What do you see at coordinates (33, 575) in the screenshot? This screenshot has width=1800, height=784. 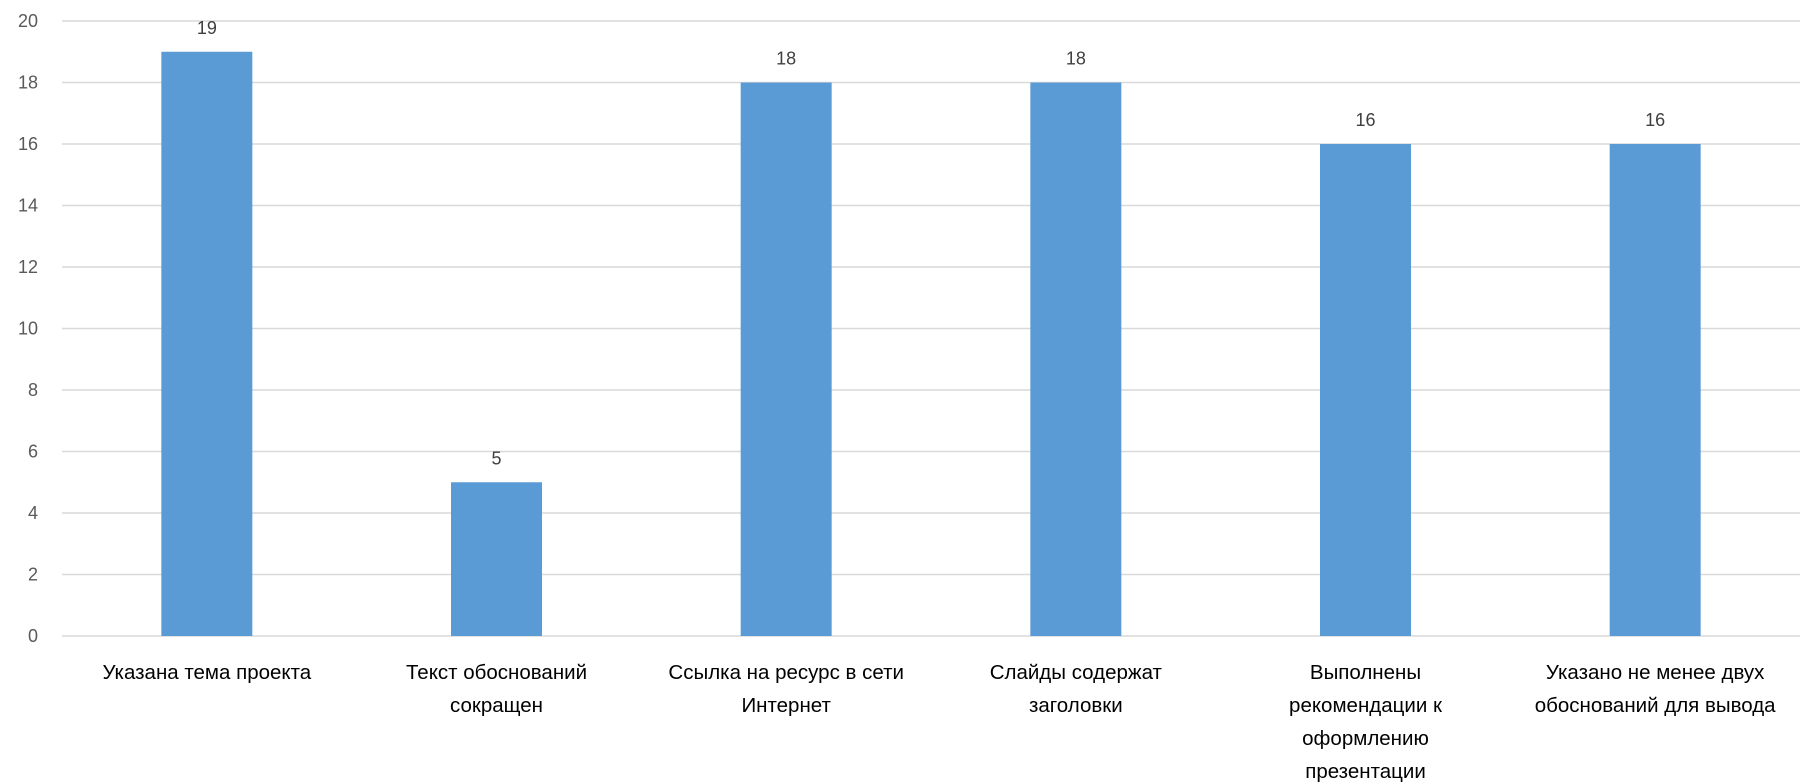 I see `y-tick-label: 2` at bounding box center [33, 575].